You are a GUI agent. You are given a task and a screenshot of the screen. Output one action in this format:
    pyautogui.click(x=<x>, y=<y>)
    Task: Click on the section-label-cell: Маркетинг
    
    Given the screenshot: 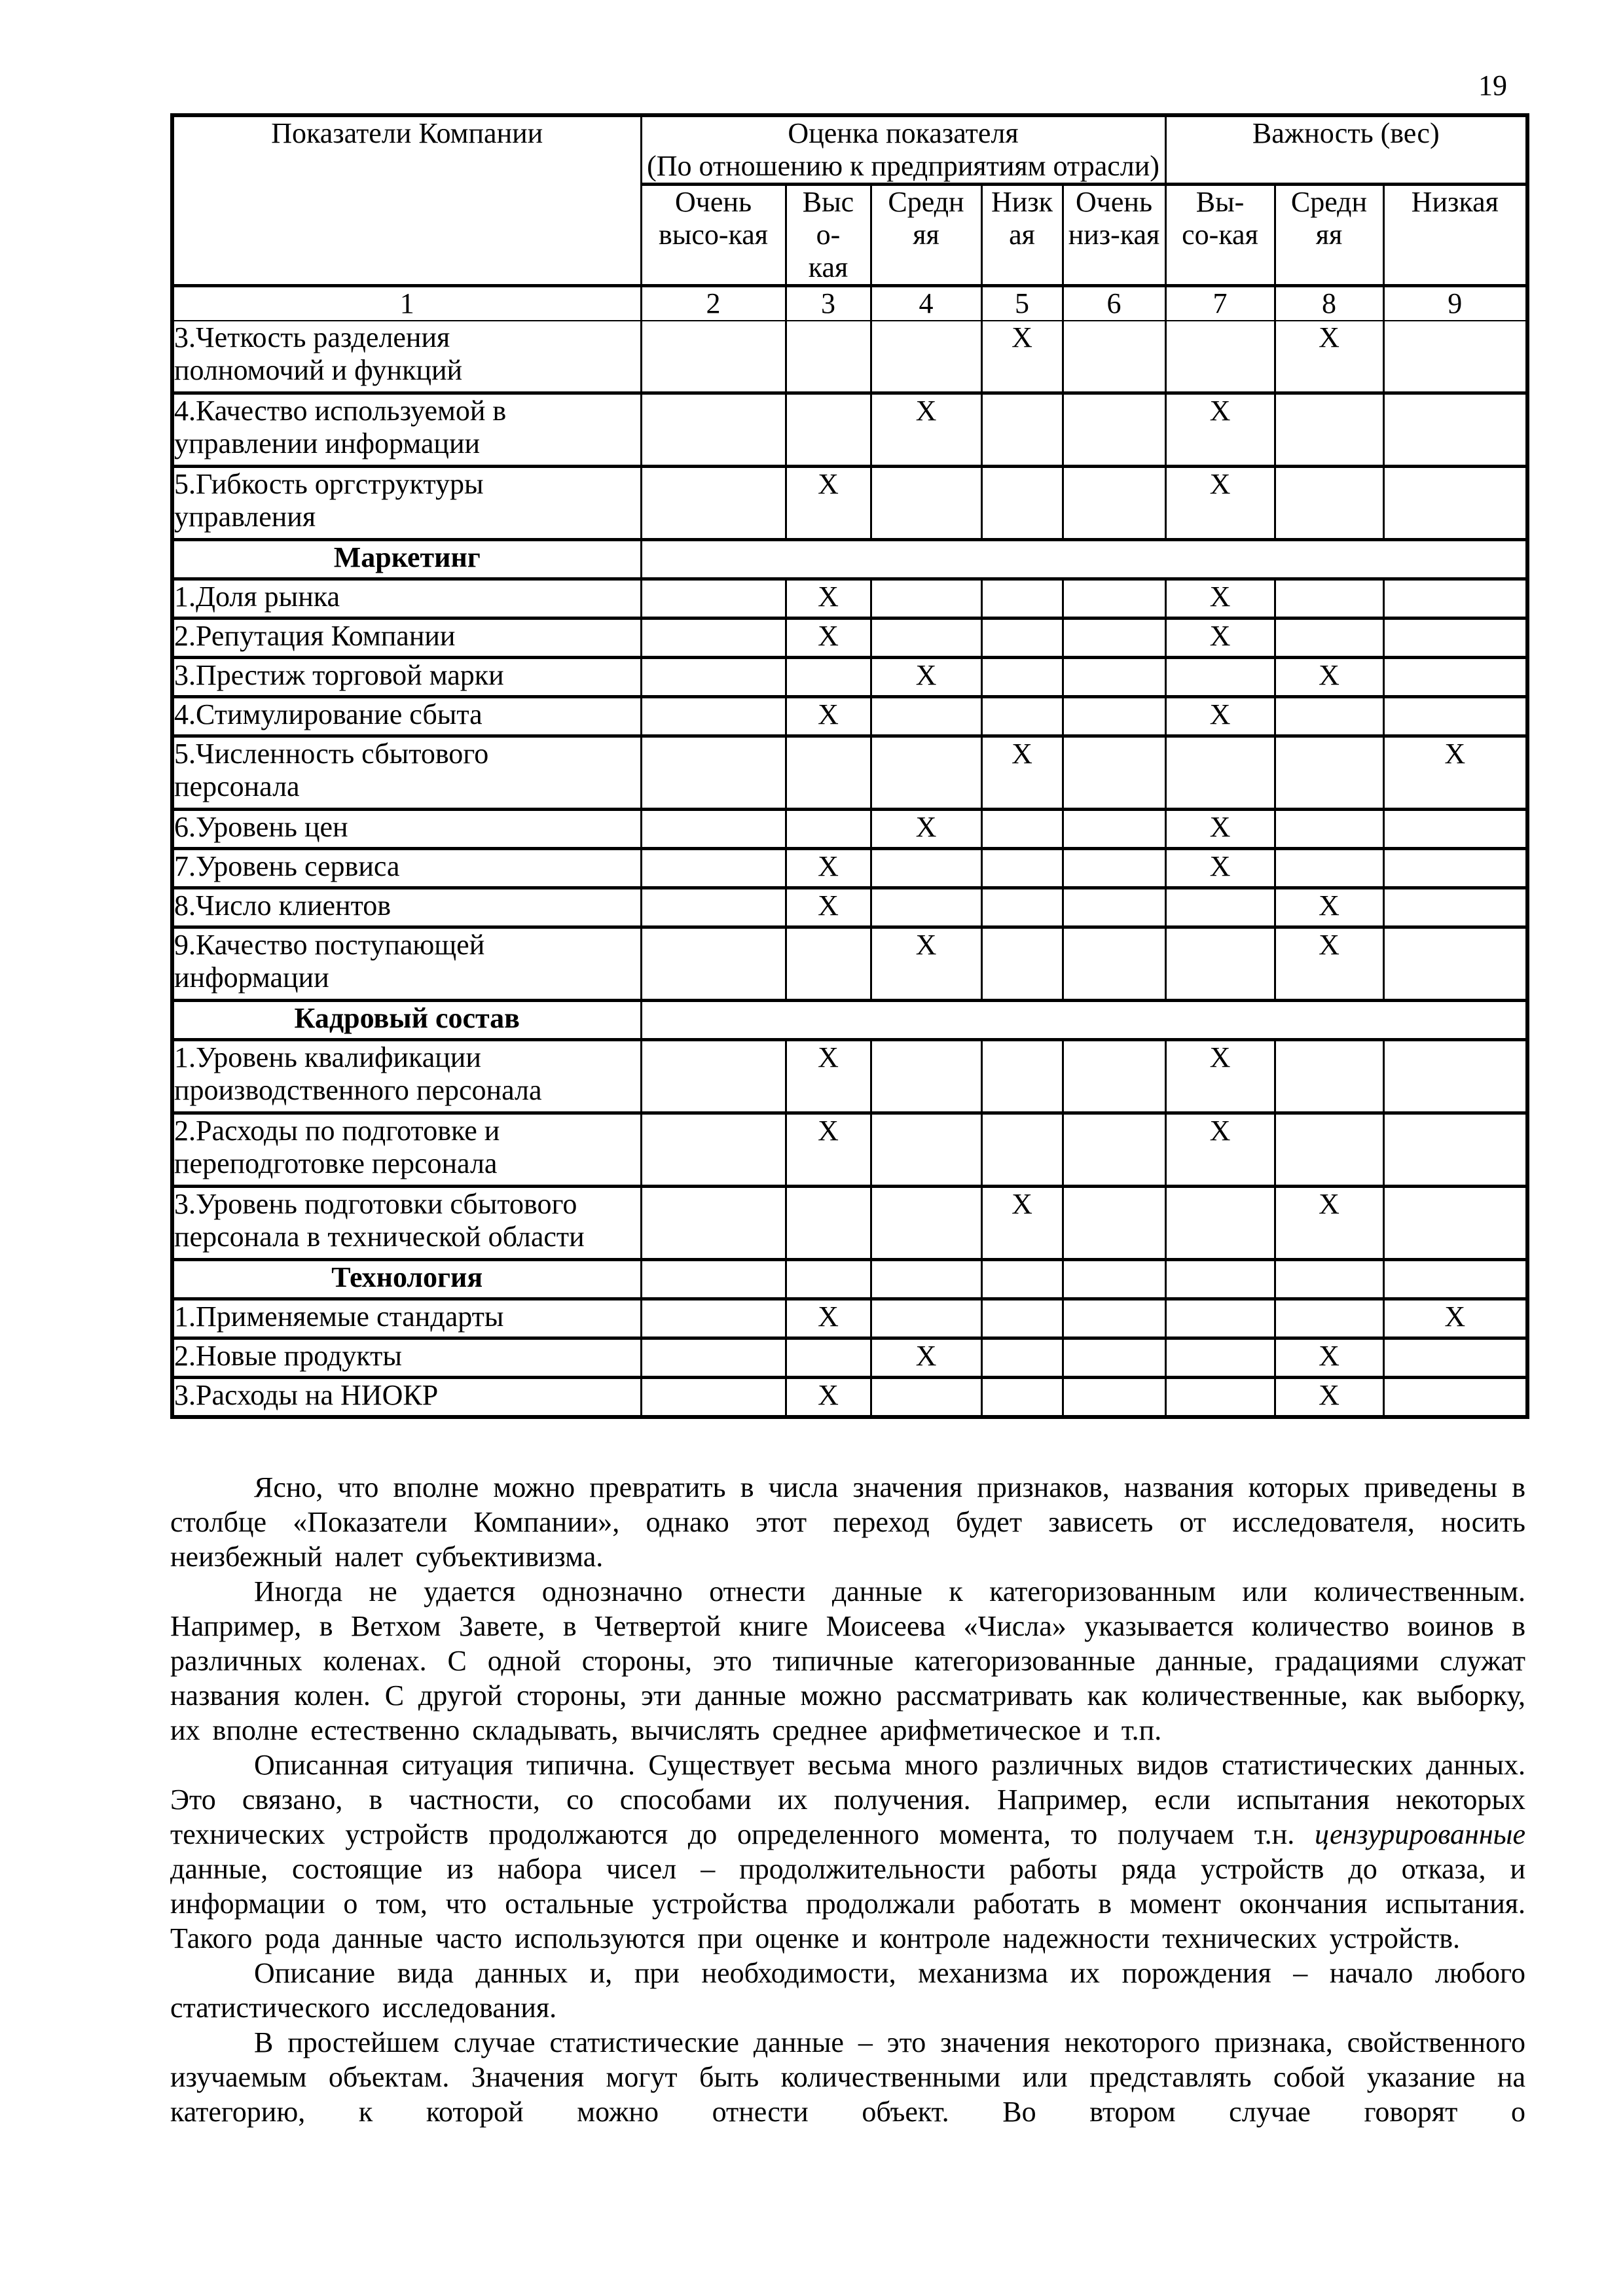 What is the action you would take?
    pyautogui.click(x=406, y=559)
    